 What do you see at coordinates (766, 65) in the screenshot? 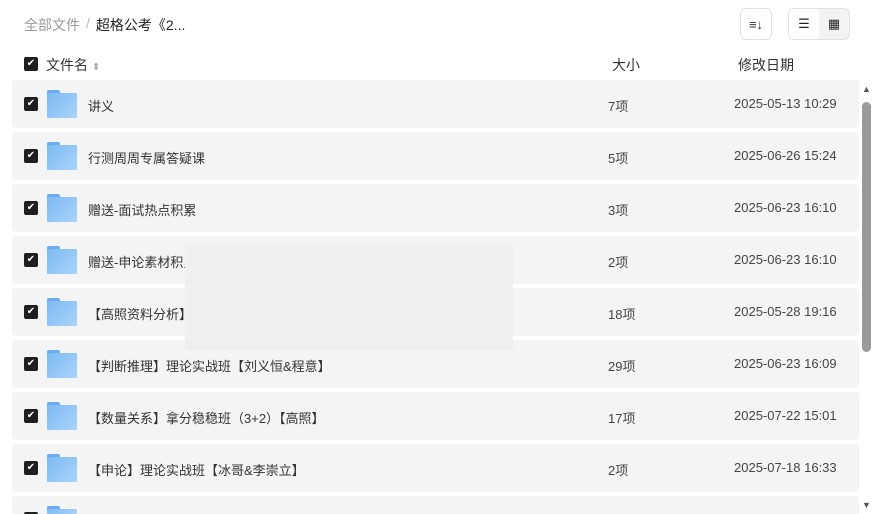
I see `column-date-header: 修改日期` at bounding box center [766, 65].